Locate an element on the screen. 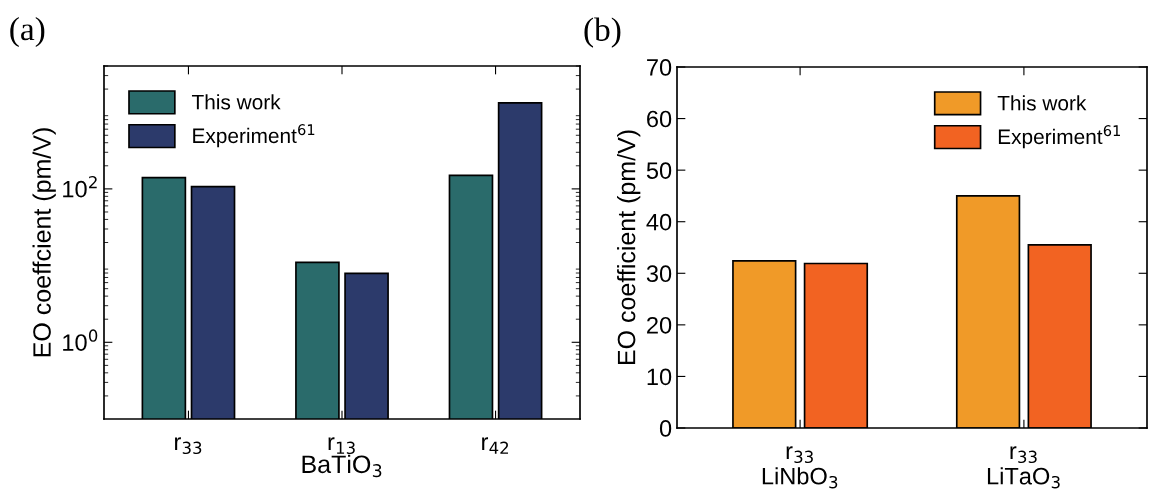  x-tick-label: r$_{33}$ LiTaO$_{3}$ is located at coordinates (1023, 467).